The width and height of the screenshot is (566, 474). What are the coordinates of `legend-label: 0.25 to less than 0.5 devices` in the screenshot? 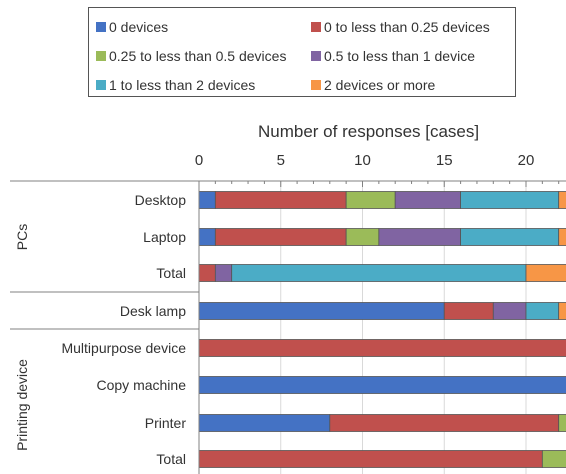 It's located at (198, 56).